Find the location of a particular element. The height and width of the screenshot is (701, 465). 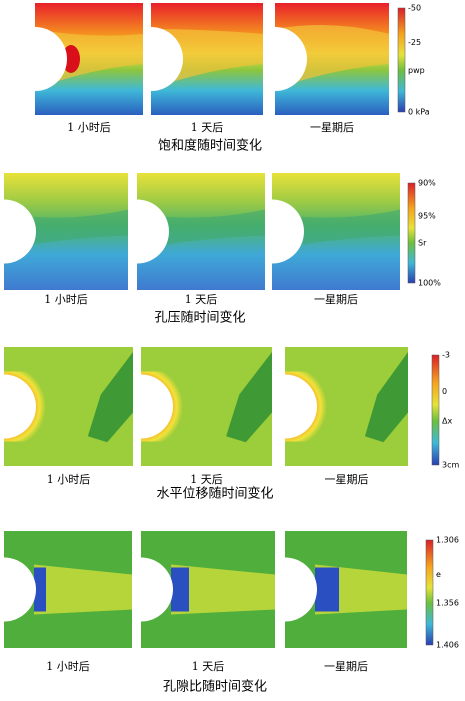

colorbar-label: 0 is located at coordinates (444, 391).